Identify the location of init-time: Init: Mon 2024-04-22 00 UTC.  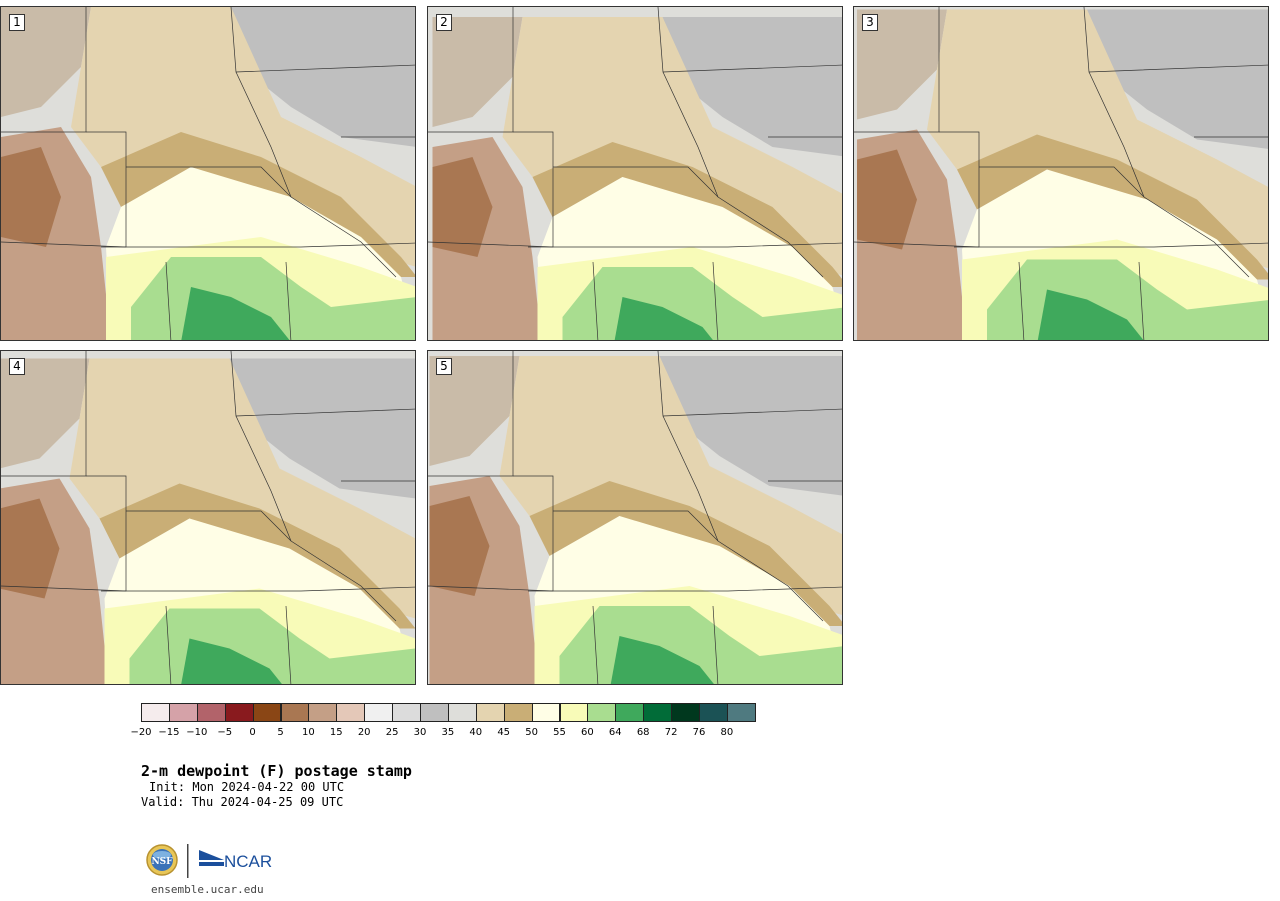
(247, 787).